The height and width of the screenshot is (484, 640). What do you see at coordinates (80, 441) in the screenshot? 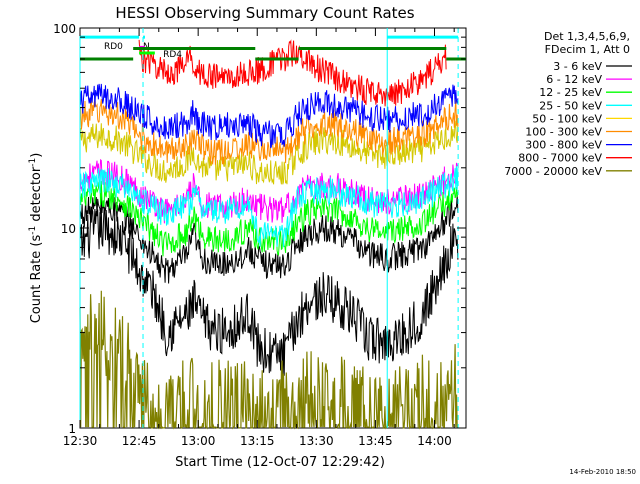
I see `x-tick-label-1: 12:30` at bounding box center [80, 441].